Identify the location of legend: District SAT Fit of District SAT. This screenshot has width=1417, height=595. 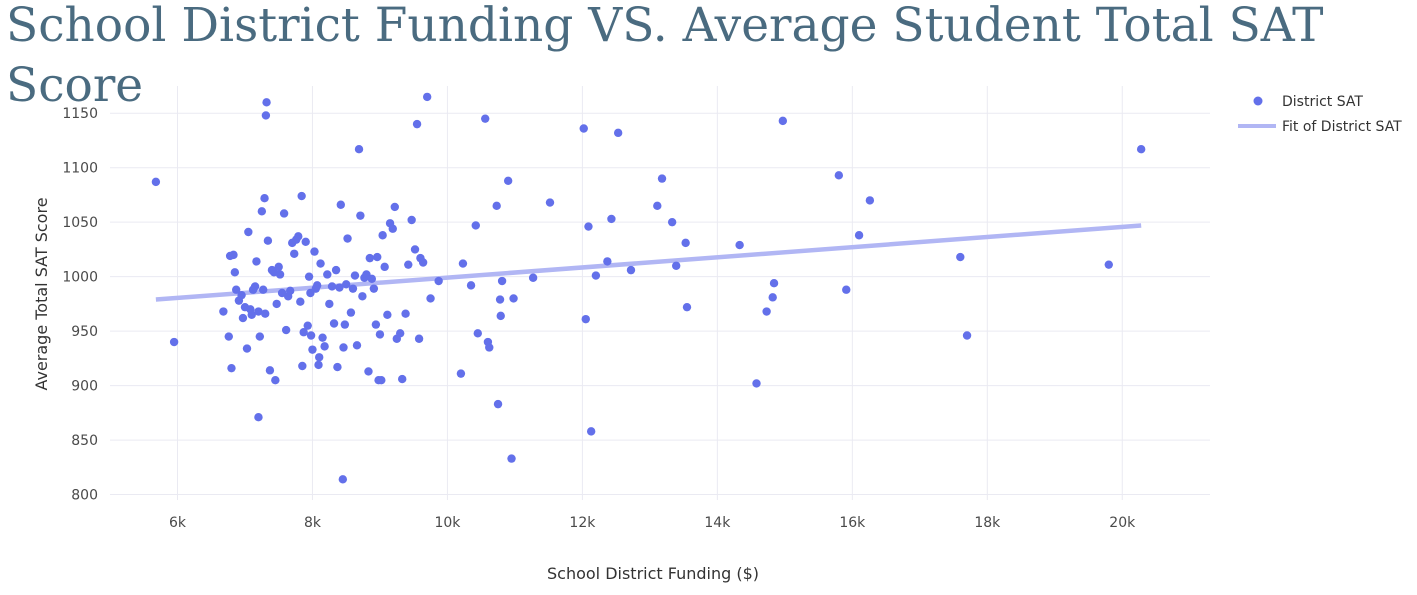
(1320, 114).